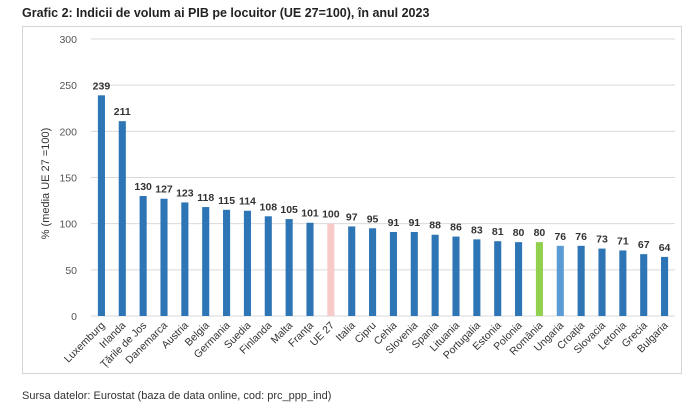 The width and height of the screenshot is (700, 410). Describe the element at coordinates (623, 241) in the screenshot. I see `data-label: 71` at that location.